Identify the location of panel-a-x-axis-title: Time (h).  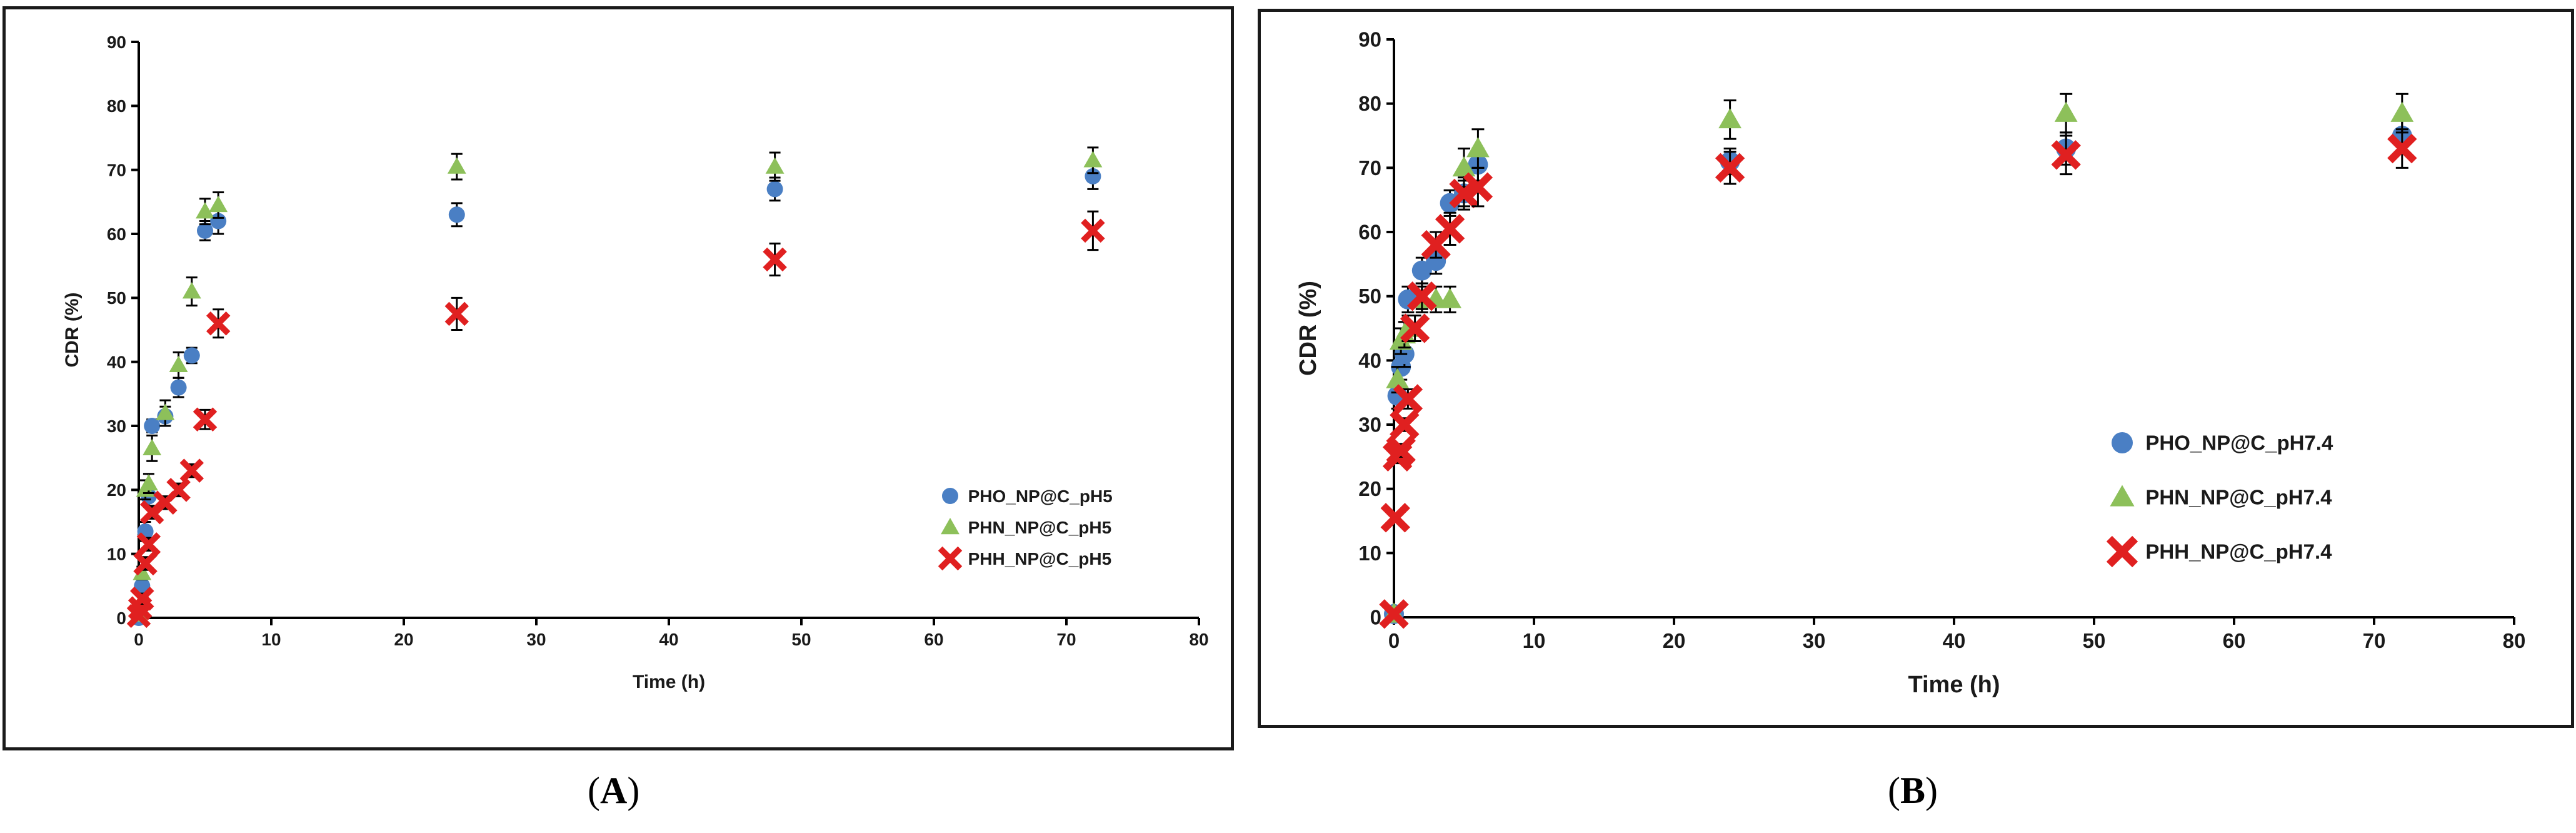
(669, 682).